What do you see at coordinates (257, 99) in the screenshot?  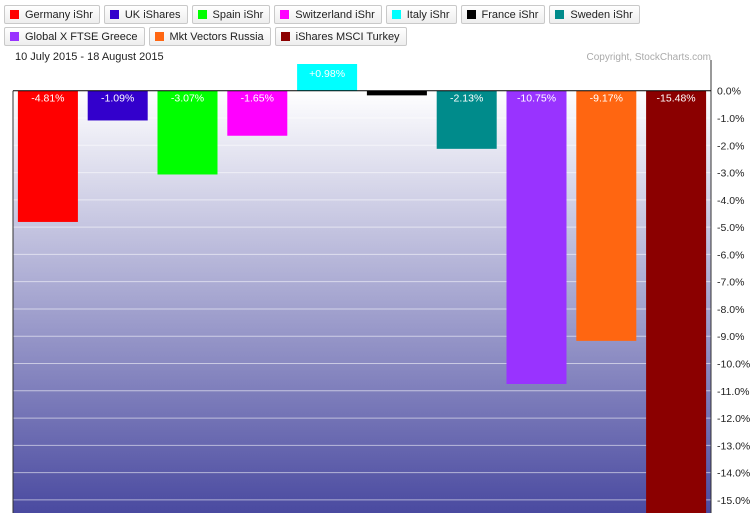 I see `bar-value-label: -1.65%` at bounding box center [257, 99].